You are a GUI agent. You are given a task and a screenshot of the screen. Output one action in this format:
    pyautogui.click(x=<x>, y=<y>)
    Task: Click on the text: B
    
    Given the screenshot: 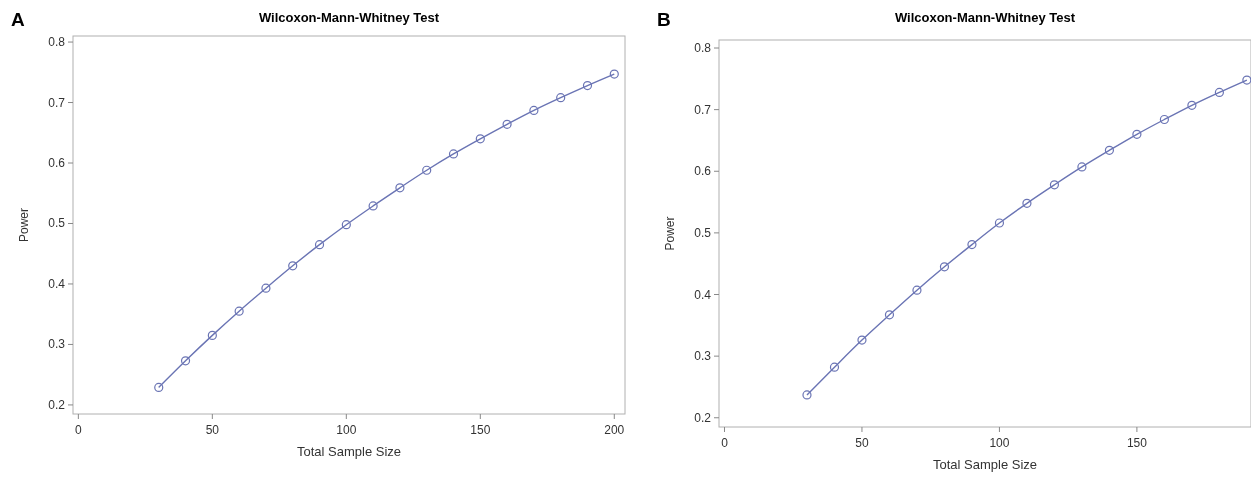 What is the action you would take?
    pyautogui.click(x=664, y=19)
    